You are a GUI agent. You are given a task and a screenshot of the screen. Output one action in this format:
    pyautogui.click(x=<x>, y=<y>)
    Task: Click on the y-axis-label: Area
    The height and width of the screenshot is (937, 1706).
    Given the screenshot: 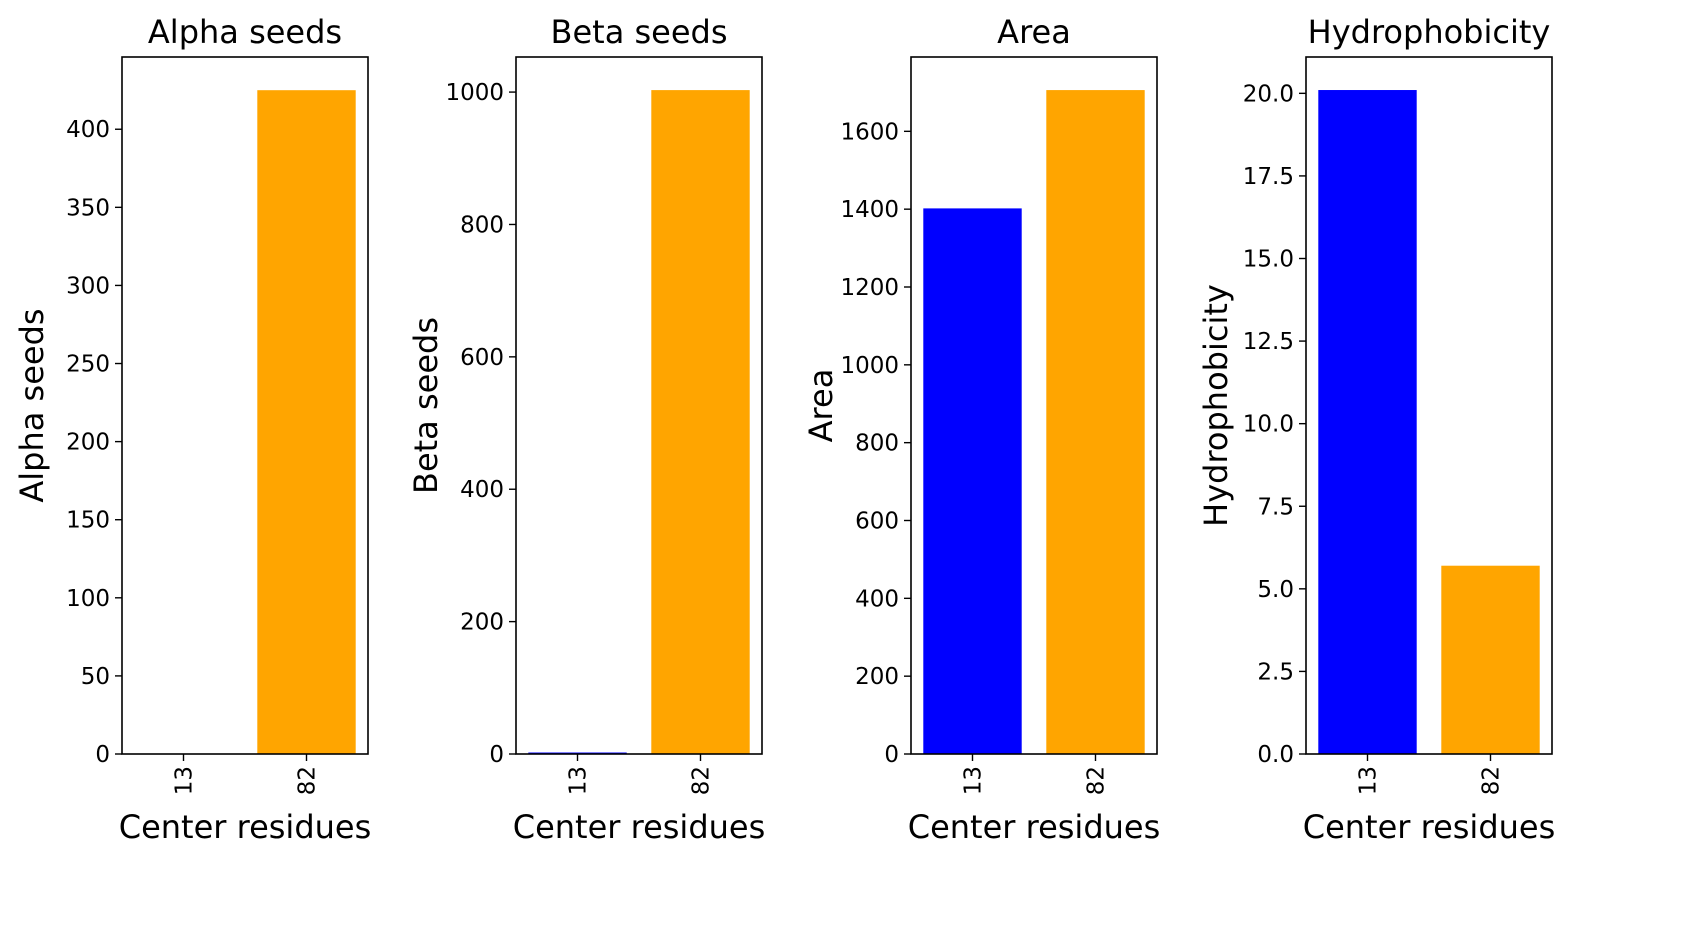 What is the action you would take?
    pyautogui.click(x=821, y=406)
    